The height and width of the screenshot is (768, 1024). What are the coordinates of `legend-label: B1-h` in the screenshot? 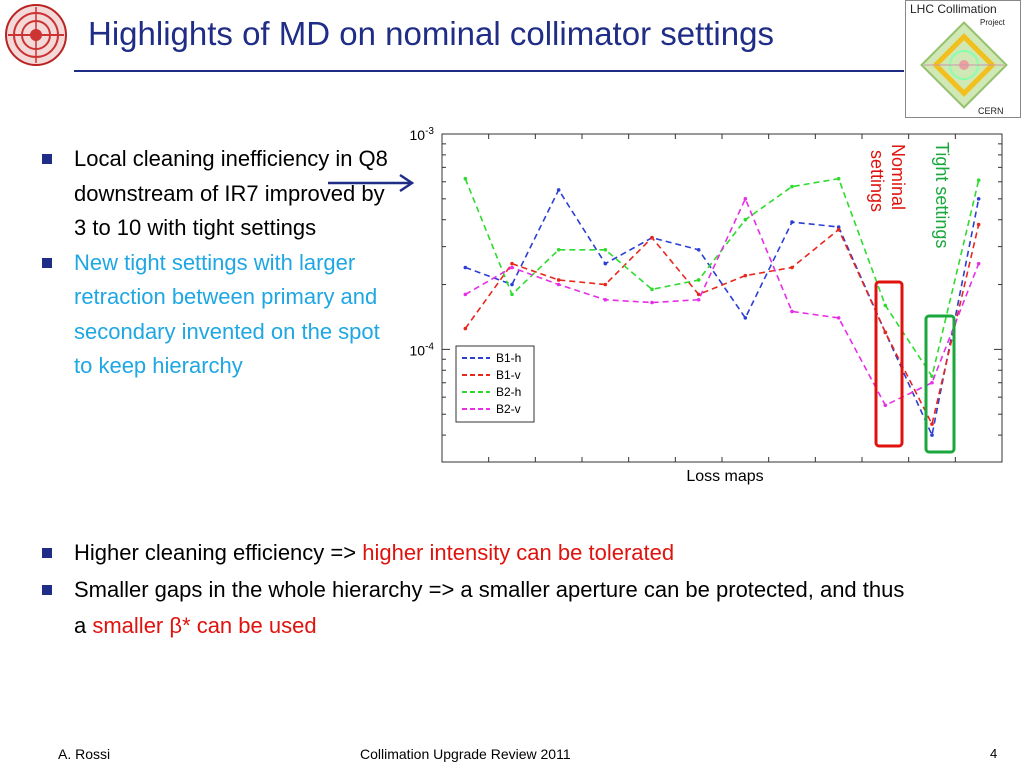 It's located at (508, 358).